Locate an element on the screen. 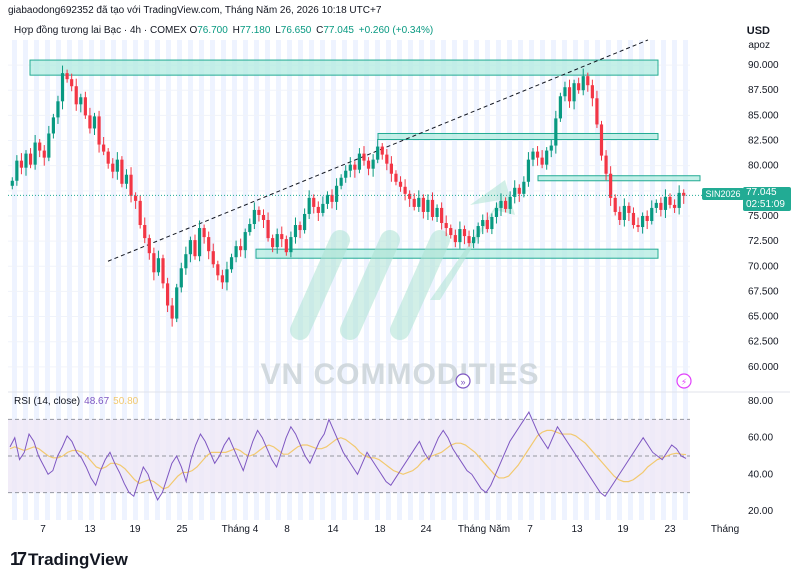  time-tick-label: 13 is located at coordinates (577, 529).